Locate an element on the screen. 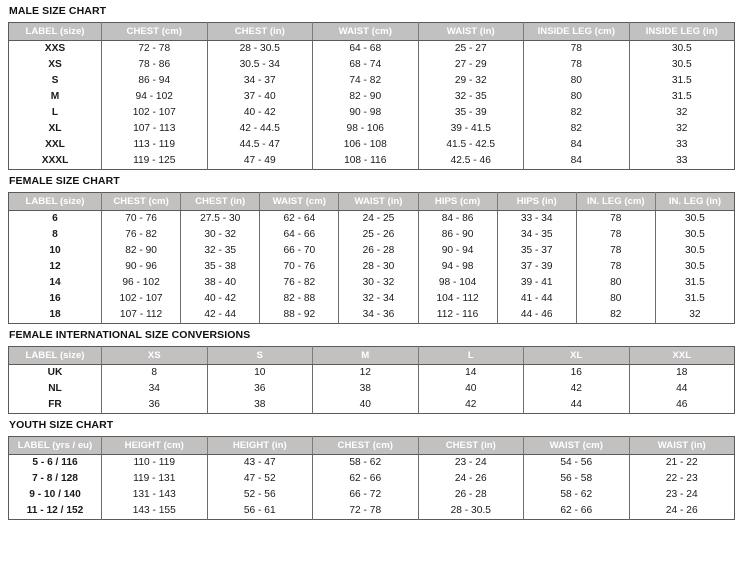  column-header-hips-cm: HIPS (cm) is located at coordinates (458, 201).